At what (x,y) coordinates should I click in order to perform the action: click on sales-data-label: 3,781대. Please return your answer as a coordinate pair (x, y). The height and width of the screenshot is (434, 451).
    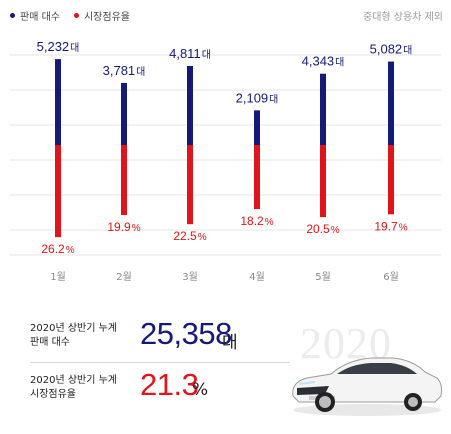
    Looking at the image, I should click on (124, 70).